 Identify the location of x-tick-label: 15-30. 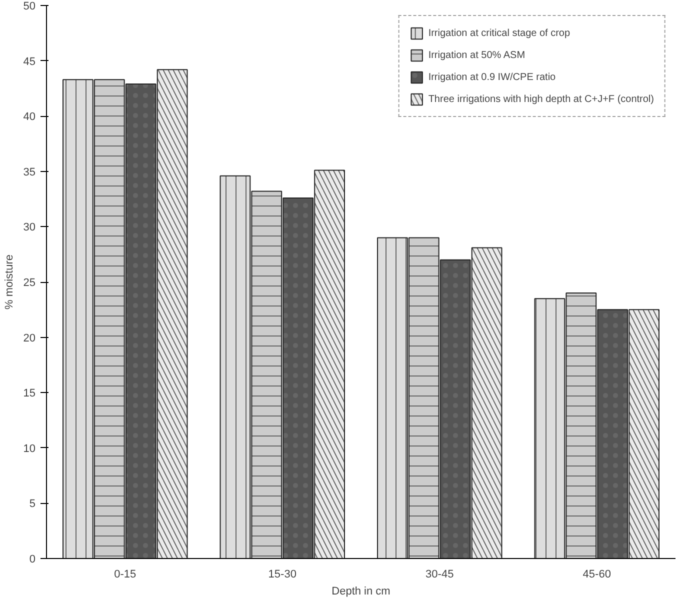
(282, 574).